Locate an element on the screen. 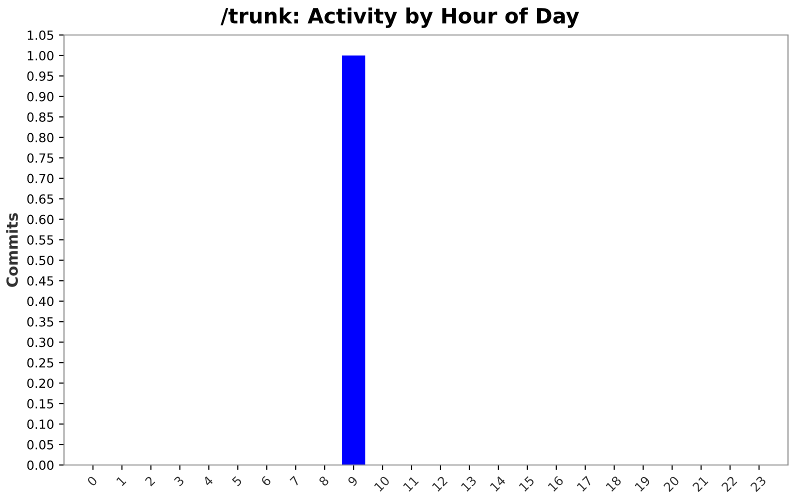 The height and width of the screenshot is (500, 800). x-tick-label: 5 is located at coordinates (237, 481).